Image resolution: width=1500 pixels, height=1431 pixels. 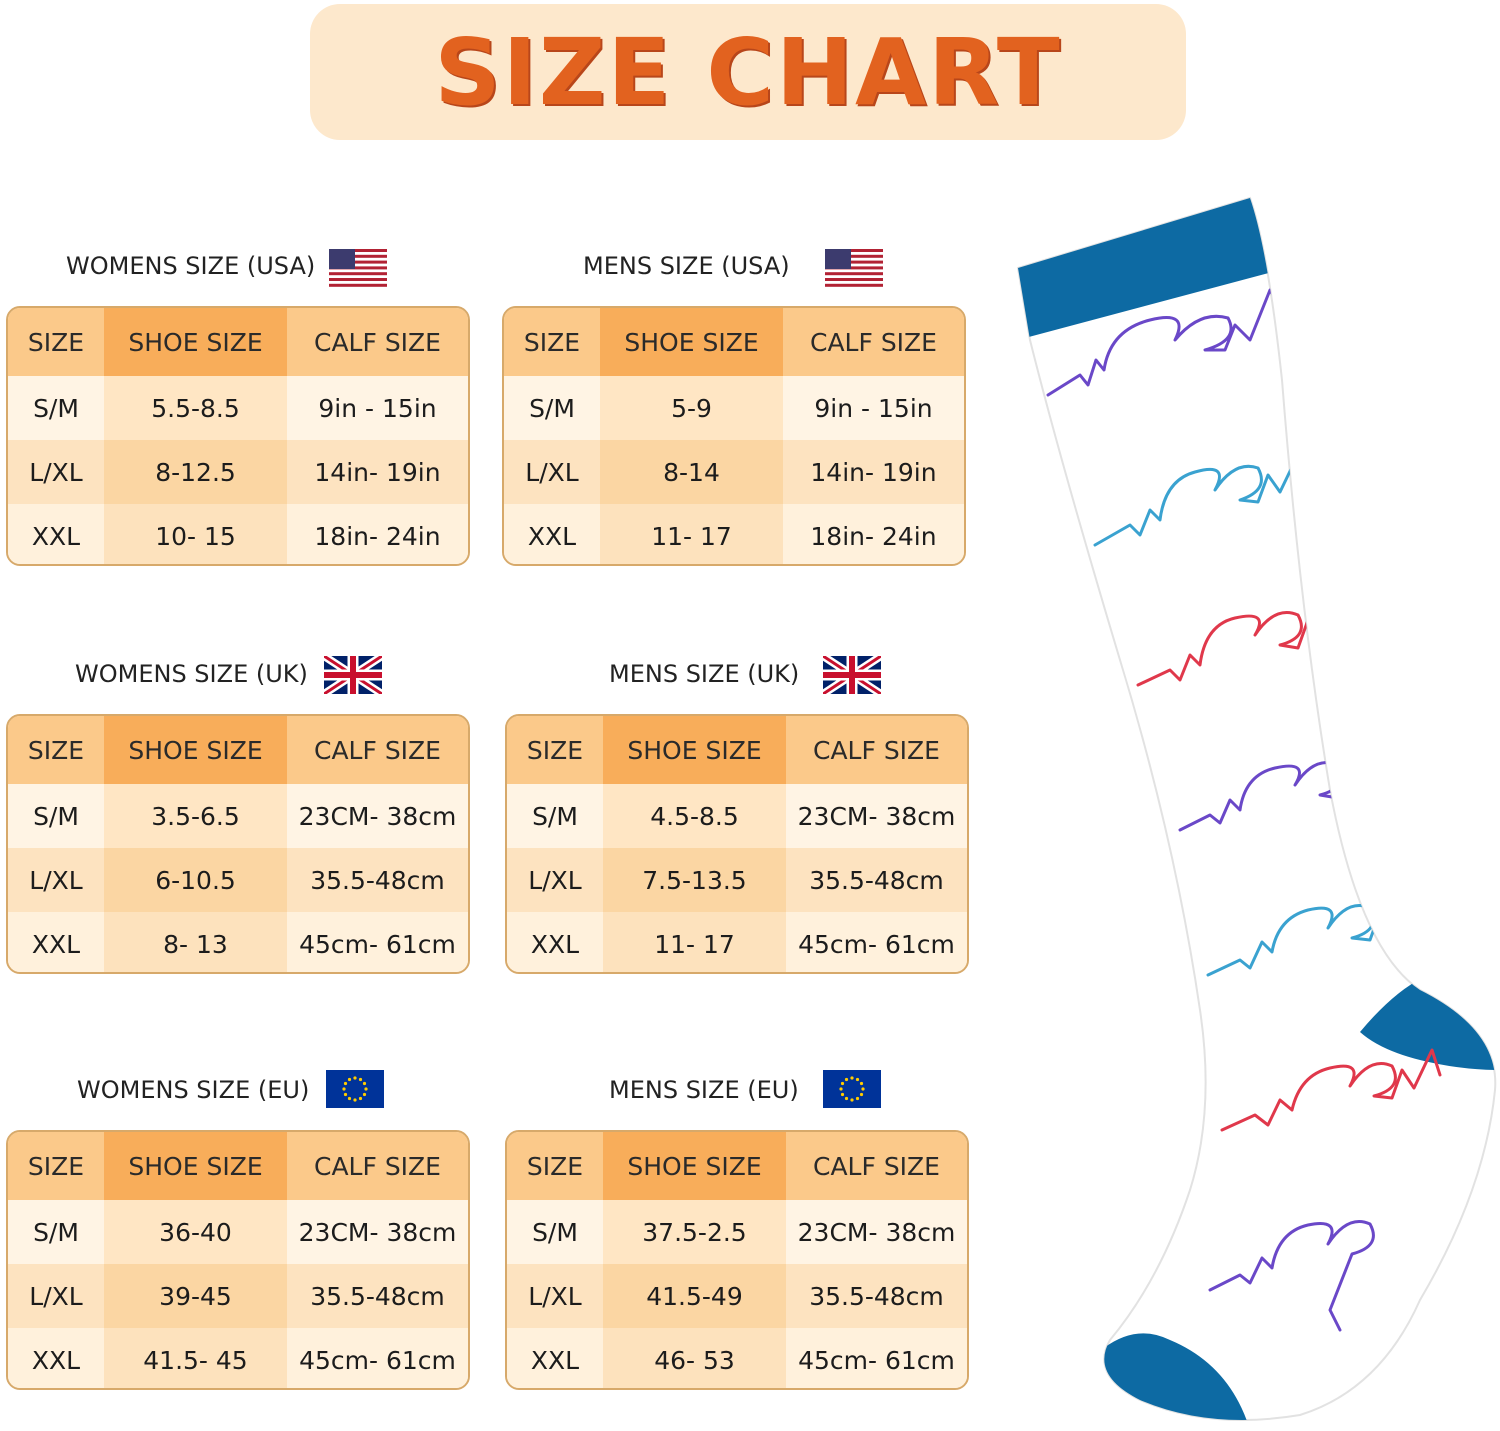 I want to click on womens-uk-title: WOMENS SIZE (UK), so click(x=191, y=674).